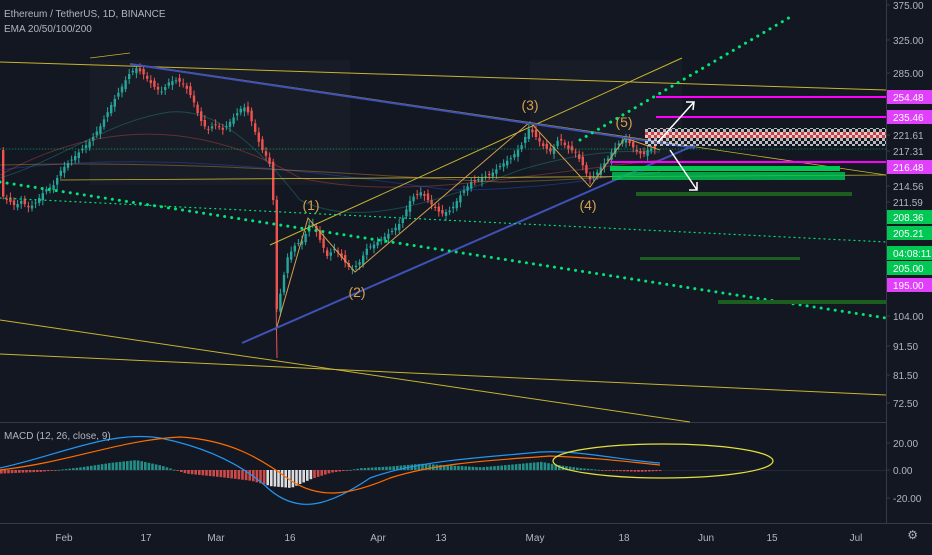 Image resolution: width=932 pixels, height=555 pixels. Describe the element at coordinates (310, 205) in the screenshot. I see `wave-label: (1)` at that location.